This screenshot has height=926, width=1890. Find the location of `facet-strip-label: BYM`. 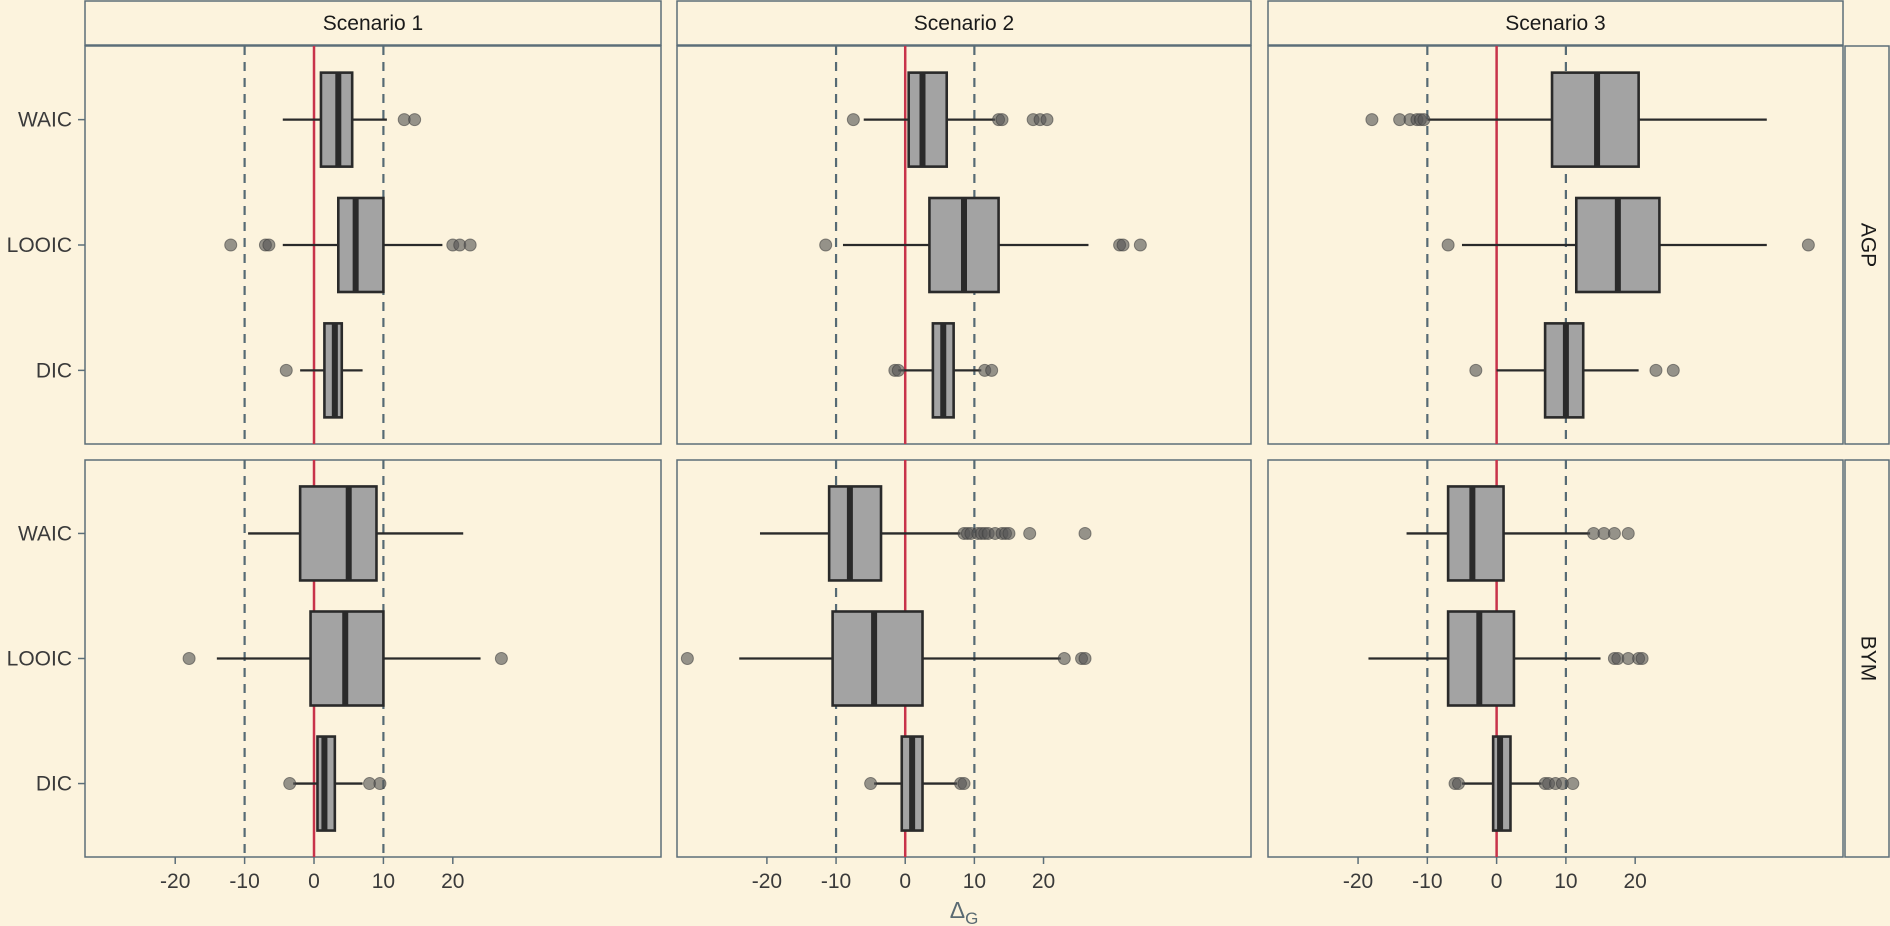

facet-strip-label: BYM is located at coordinates (1867, 659).